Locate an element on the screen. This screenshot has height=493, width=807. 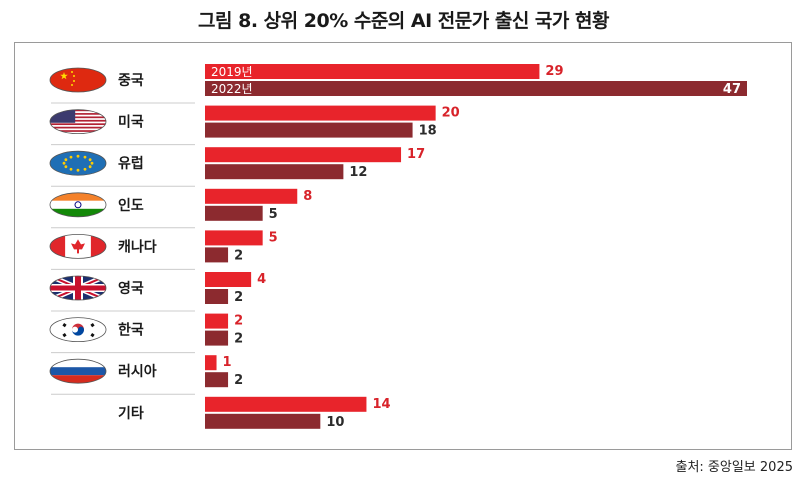
value-label-2019: 5 is located at coordinates (273, 237).